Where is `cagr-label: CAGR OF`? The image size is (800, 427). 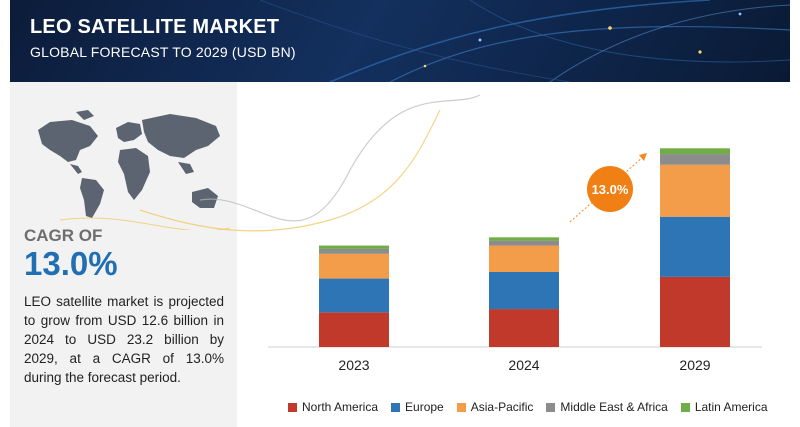
cagr-label: CAGR OF is located at coordinates (63, 235).